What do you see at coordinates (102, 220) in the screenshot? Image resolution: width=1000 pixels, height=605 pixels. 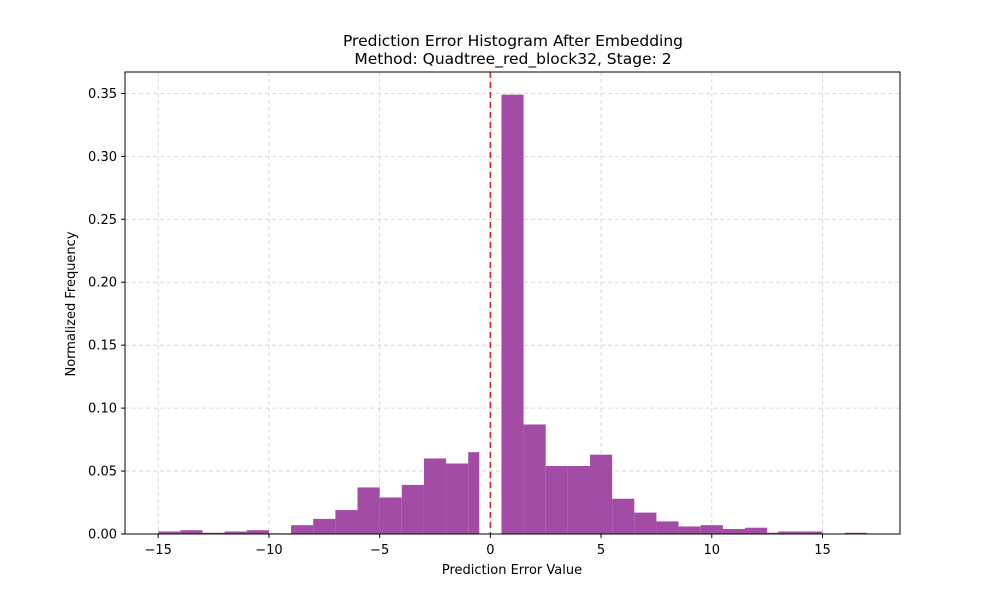 I see `y-tick-label: 0.25` at bounding box center [102, 220].